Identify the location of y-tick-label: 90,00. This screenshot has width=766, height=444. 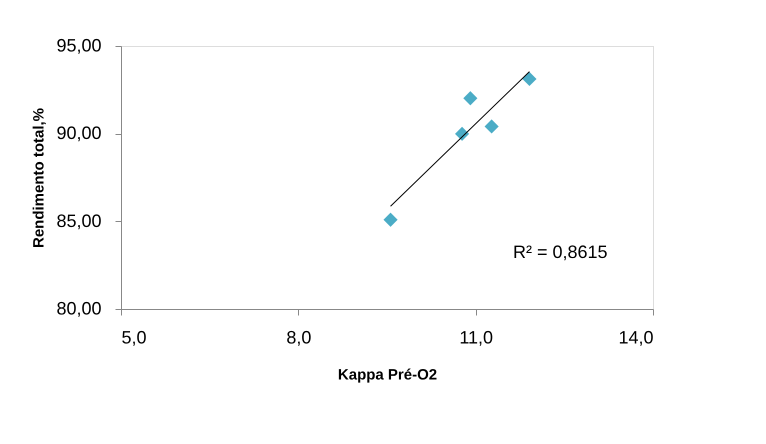
(79, 133).